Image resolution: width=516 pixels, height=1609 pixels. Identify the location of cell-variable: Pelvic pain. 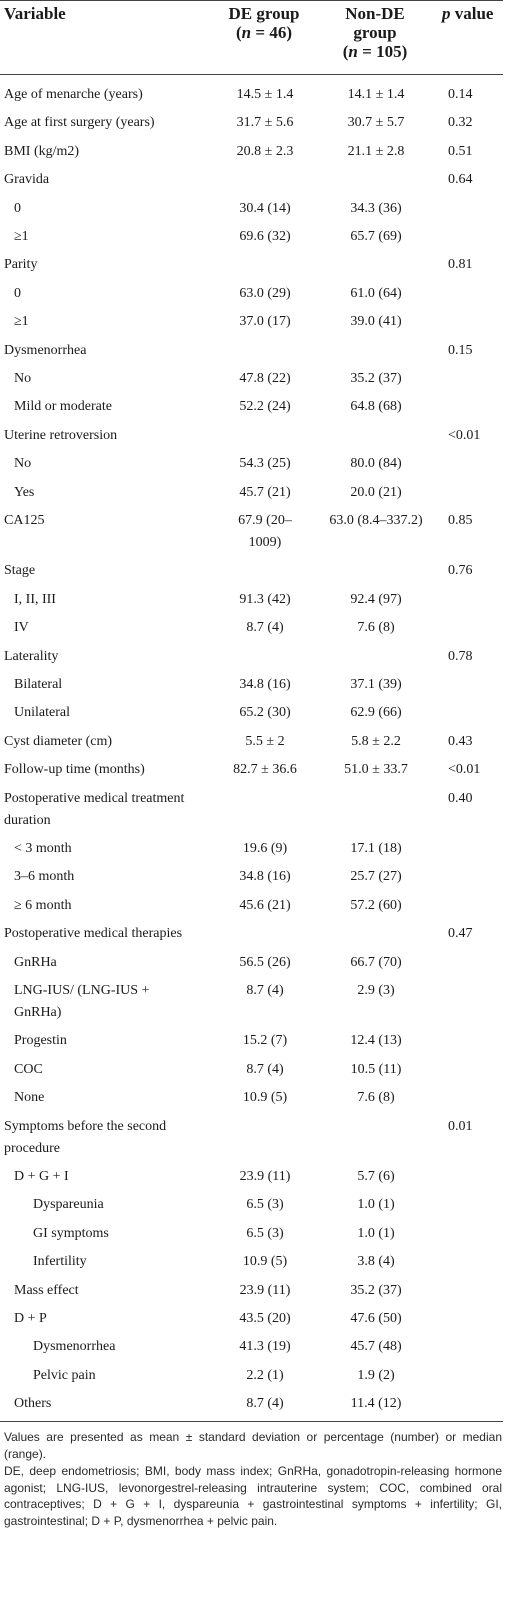
(123, 1376).